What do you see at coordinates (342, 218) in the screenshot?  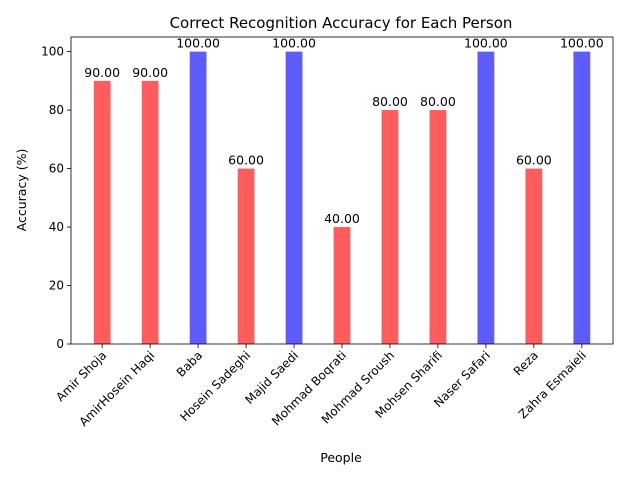 I see `data-label-5: 40.00` at bounding box center [342, 218].